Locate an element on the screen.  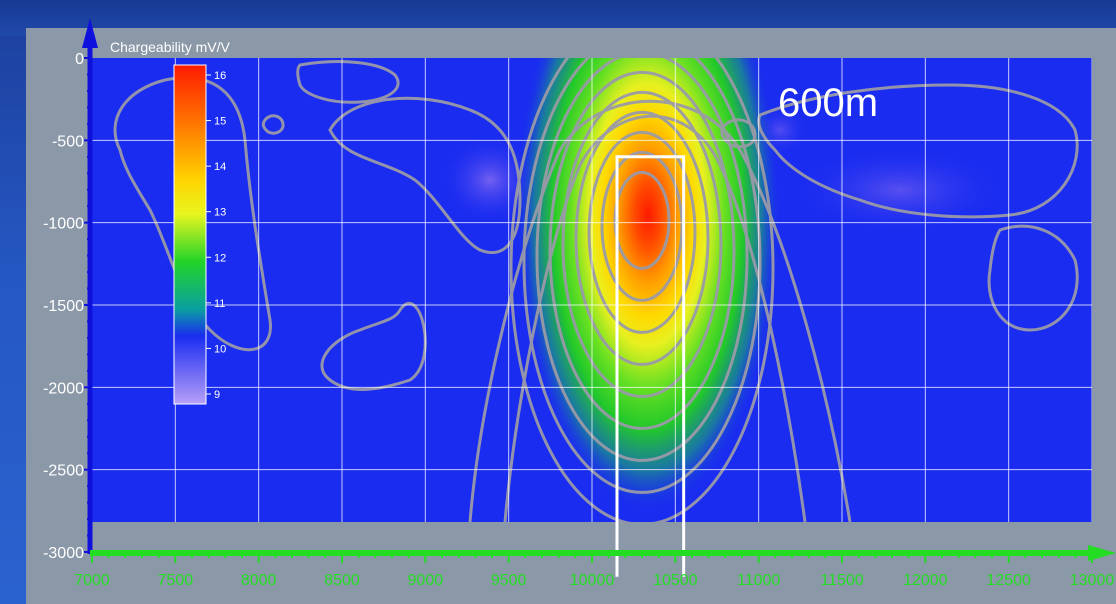
target-box is located at coordinates (650, 366).